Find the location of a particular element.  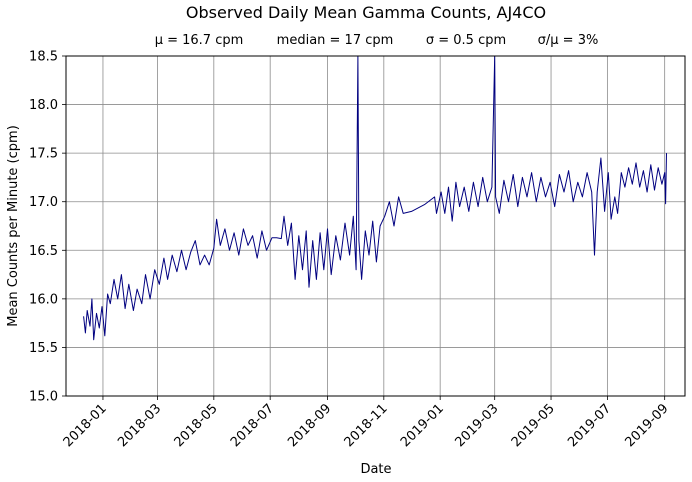

y-tick-label: 17.5 is located at coordinates (43, 154).